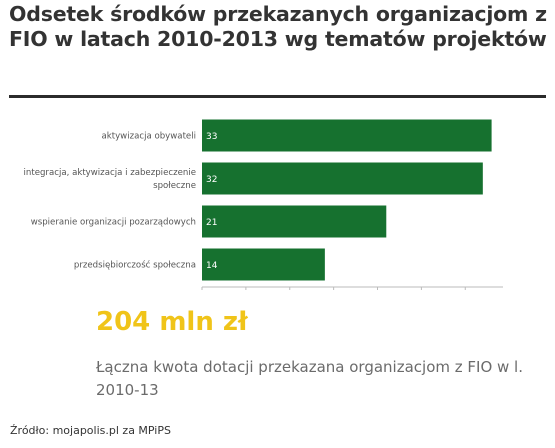  What do you see at coordinates (211, 223) in the screenshot?
I see `bar-value-label: 21` at bounding box center [211, 223].